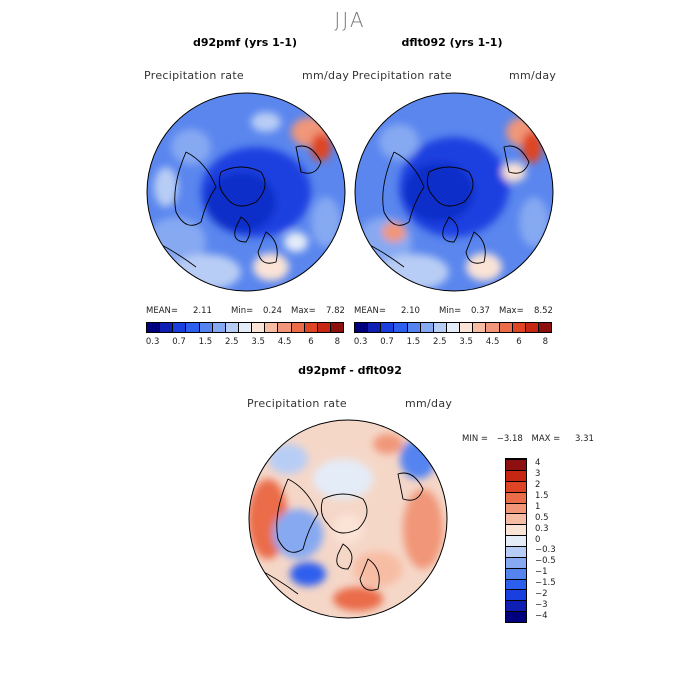 The image size is (700, 700). What do you see at coordinates (538, 506) in the screenshot?
I see `colorbar-tick-label: 1` at bounding box center [538, 506].